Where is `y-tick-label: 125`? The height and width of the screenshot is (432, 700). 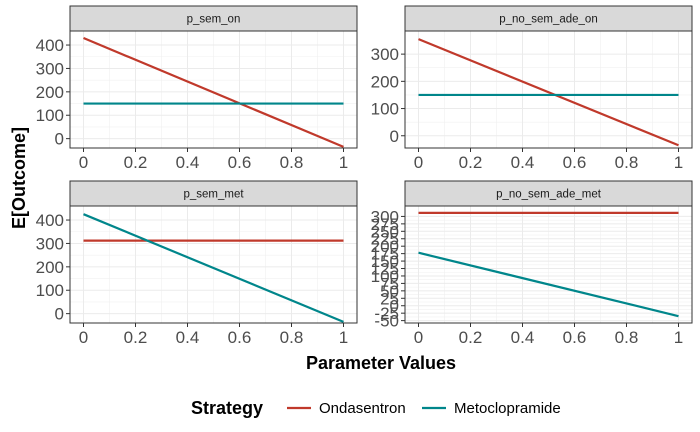
y-tick-label: 125 is located at coordinates (385, 269).